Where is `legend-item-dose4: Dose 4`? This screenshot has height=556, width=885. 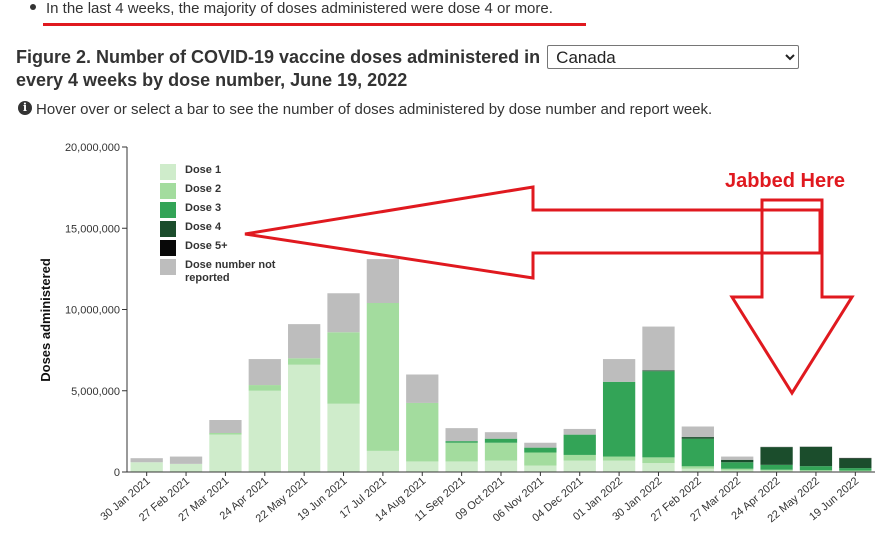
legend-item-dose4: Dose 4 is located at coordinates (232, 230).